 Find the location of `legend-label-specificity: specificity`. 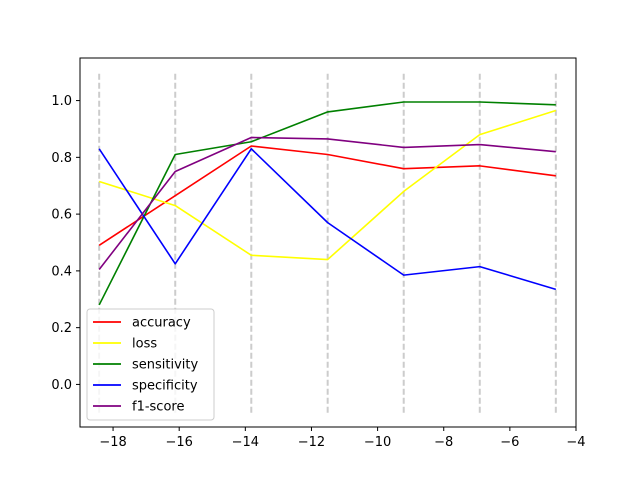

legend-label-specificity: specificity is located at coordinates (165, 386).